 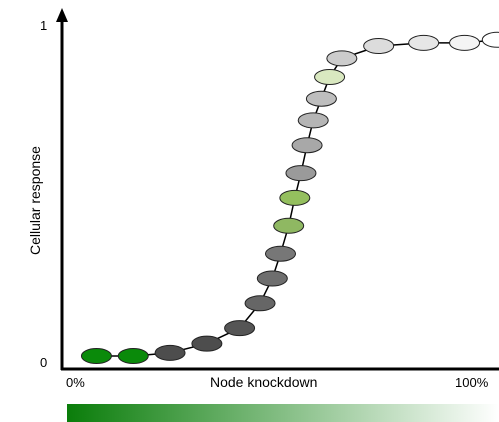 I want to click on y-axis-arrowhead, so click(x=62, y=15).